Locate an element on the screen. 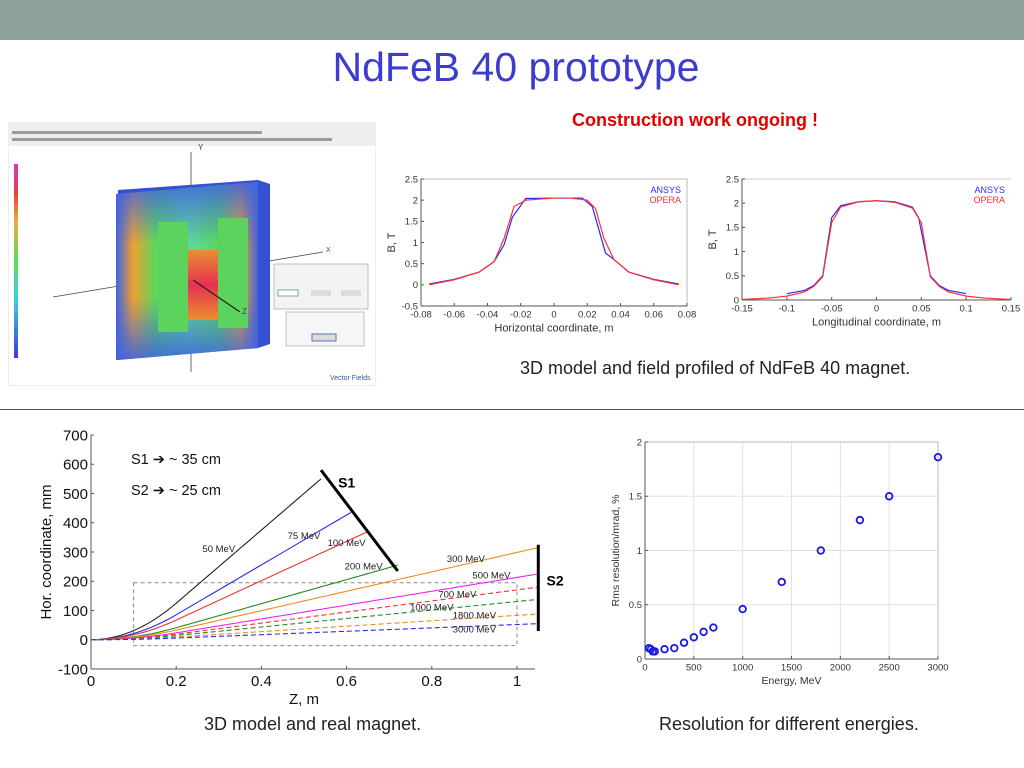 This screenshot has width=1024, height=768. trajectory-100-mev is located at coordinates (229, 586).